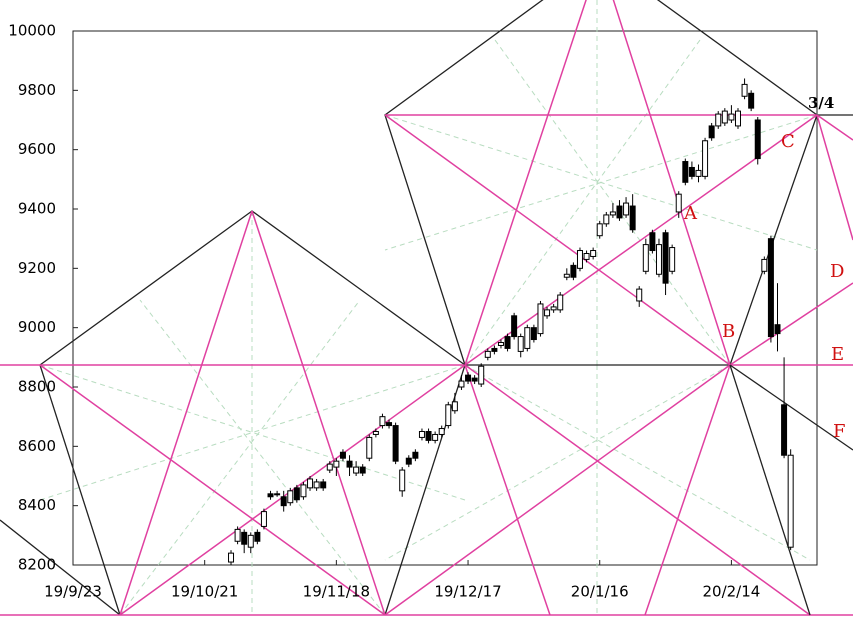 This screenshot has height=617, width=853. Describe the element at coordinates (788, 141) in the screenshot. I see `annotation: C` at that location.